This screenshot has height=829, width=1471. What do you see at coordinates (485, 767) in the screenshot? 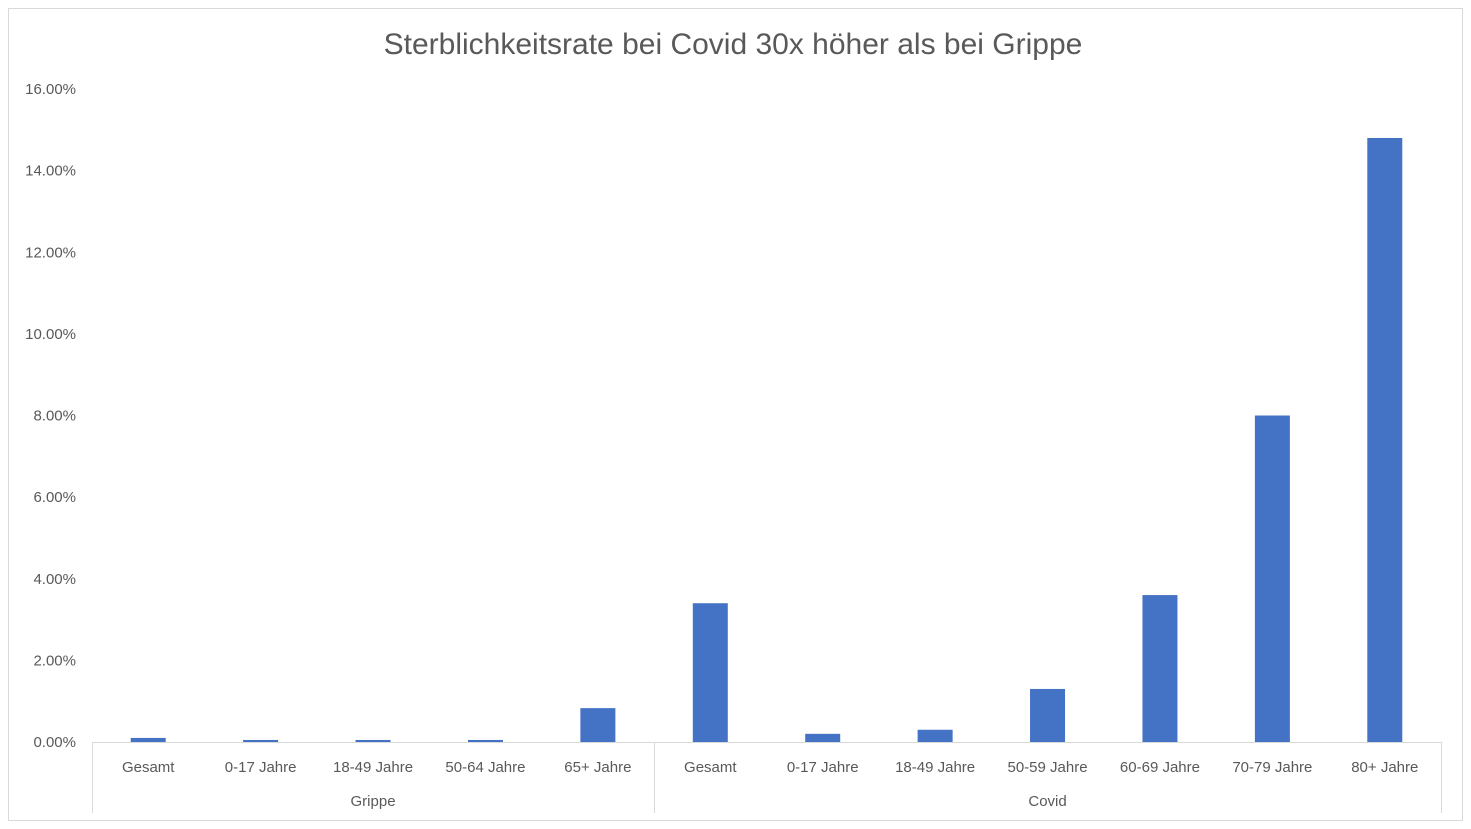
I see `x-tick-label: 50-64 Jahre` at bounding box center [485, 767].